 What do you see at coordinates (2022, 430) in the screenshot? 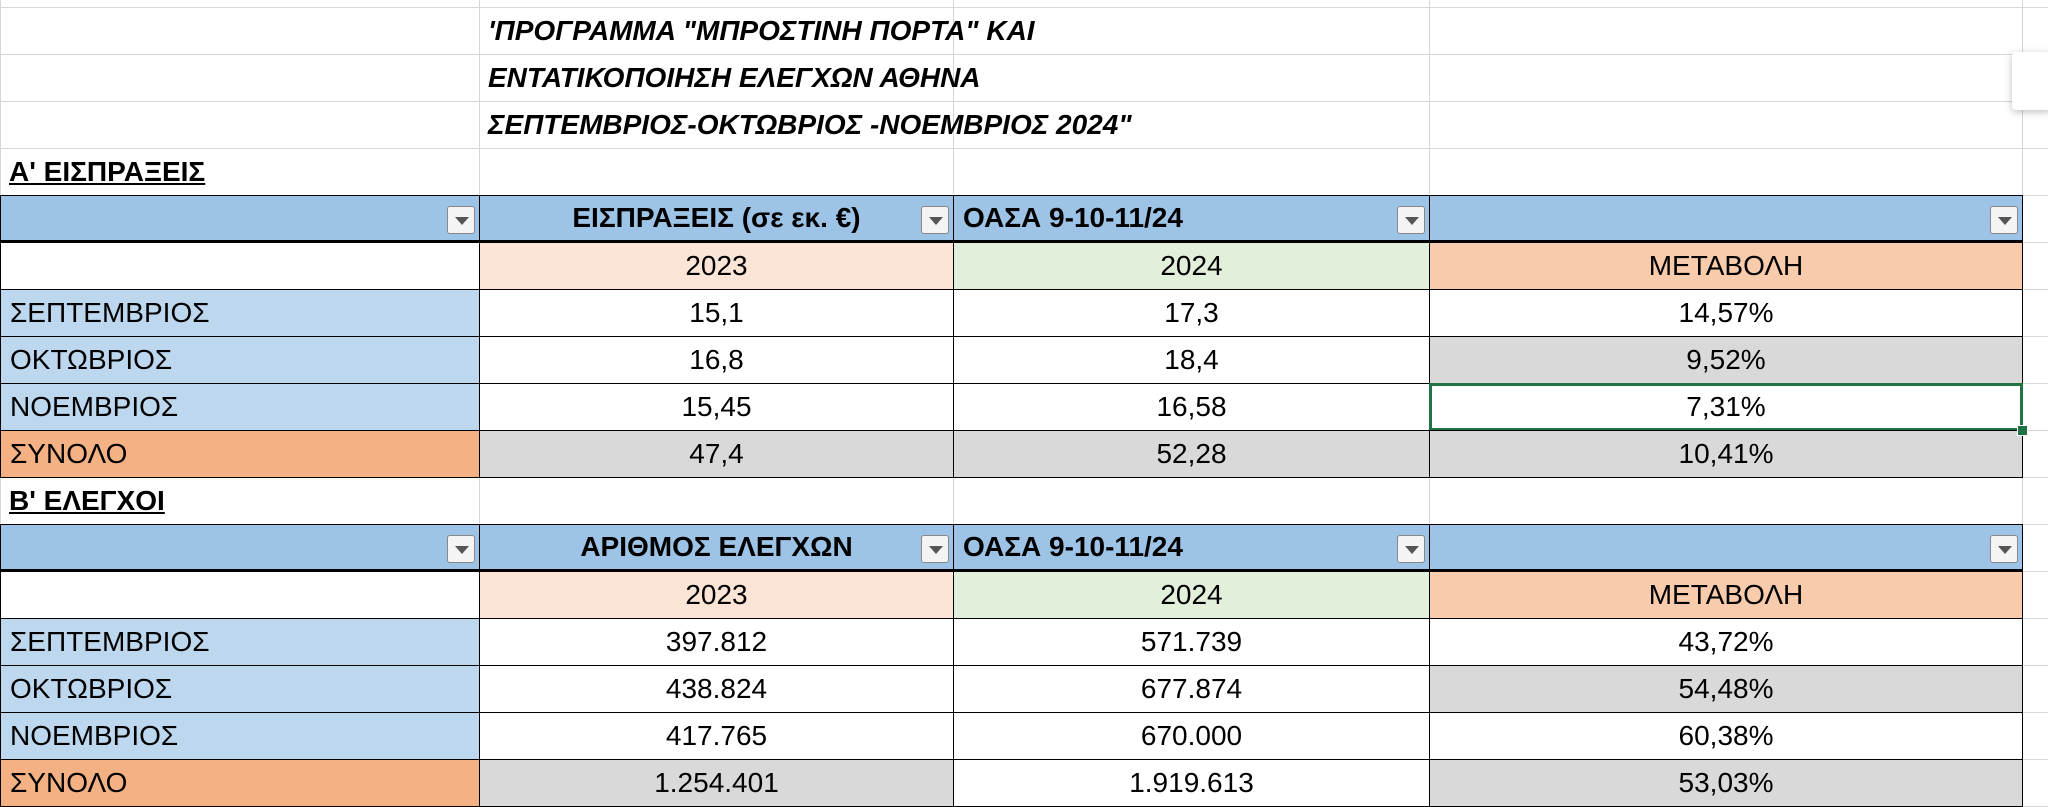
I see `selection-handle` at bounding box center [2022, 430].